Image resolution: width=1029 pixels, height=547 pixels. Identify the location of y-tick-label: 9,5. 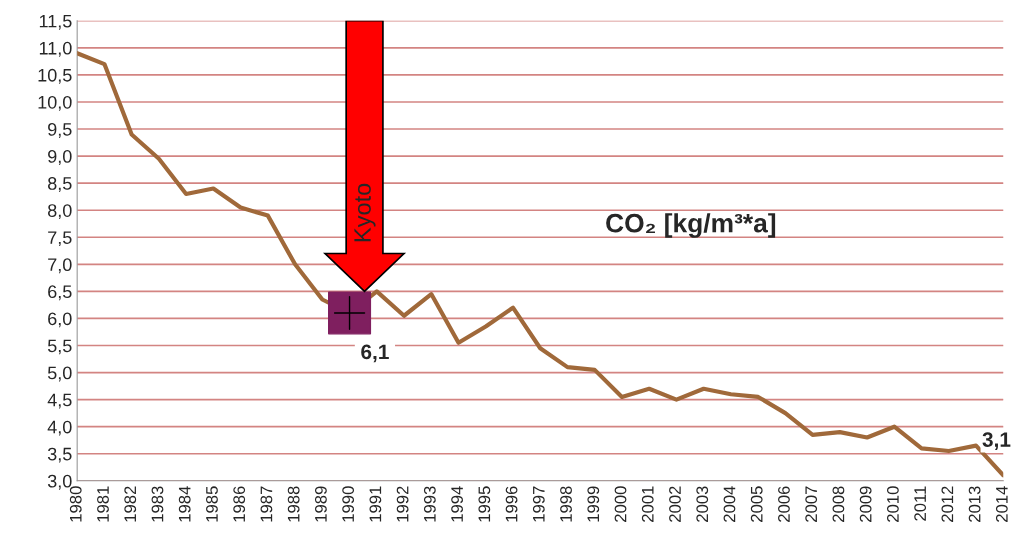
(60, 130).